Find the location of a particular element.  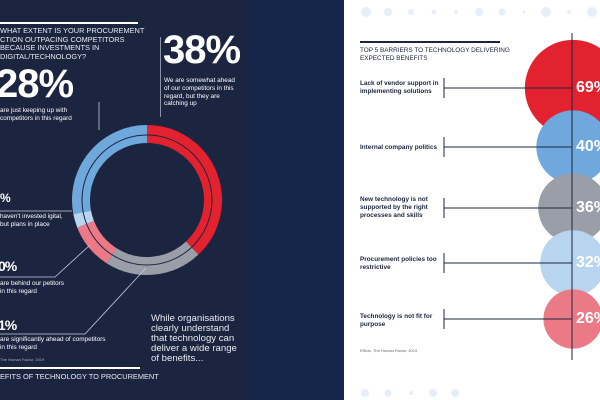

stat-a-value: % is located at coordinates (5, 198).